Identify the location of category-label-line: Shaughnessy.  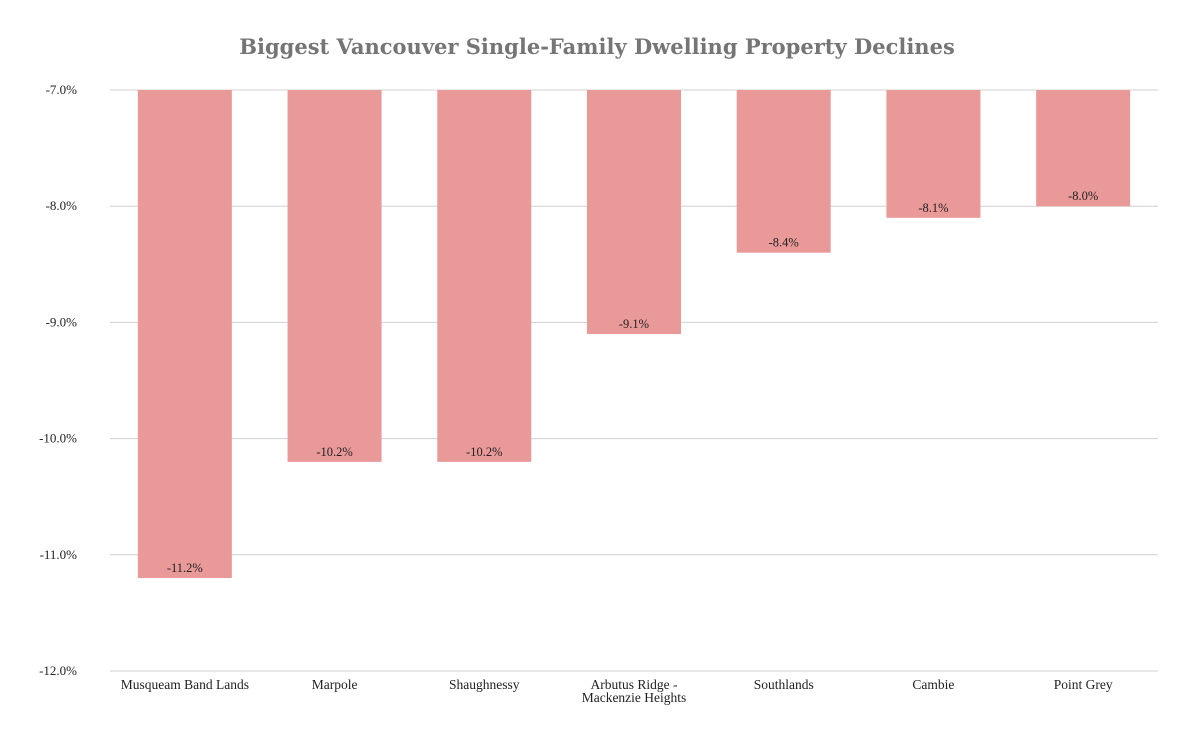
(484, 684).